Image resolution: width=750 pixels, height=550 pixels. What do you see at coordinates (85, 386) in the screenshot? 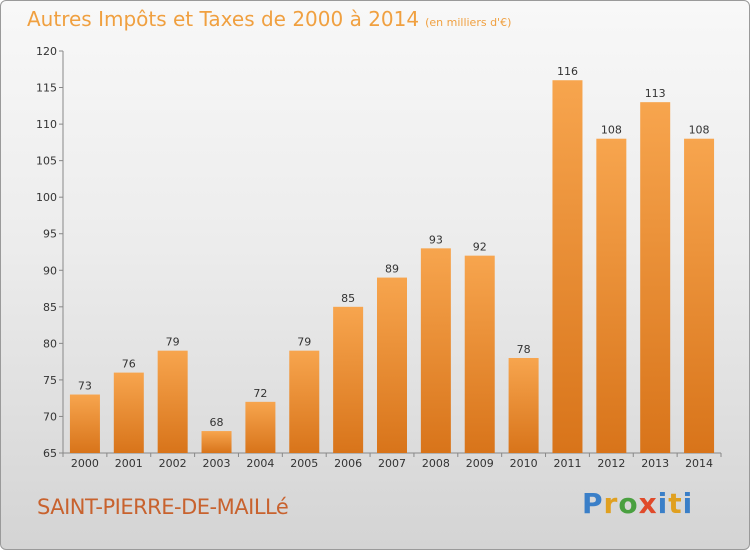
I see `data-label: 73` at bounding box center [85, 386].